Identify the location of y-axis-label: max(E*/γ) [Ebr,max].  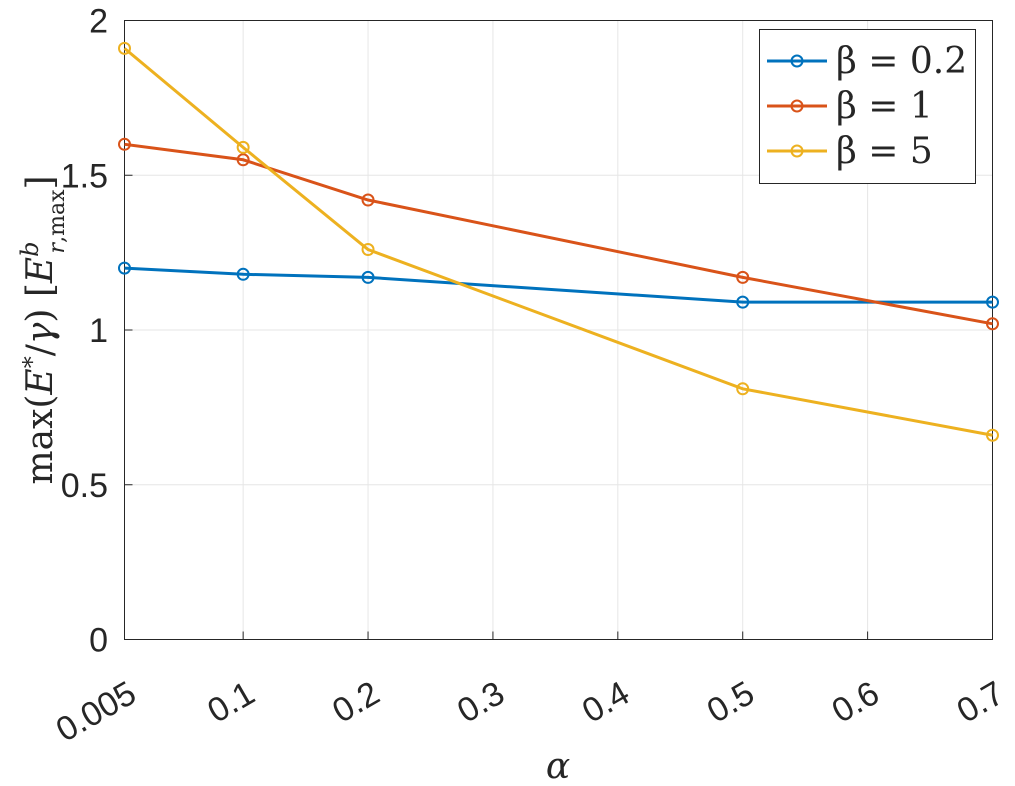
(43, 329).